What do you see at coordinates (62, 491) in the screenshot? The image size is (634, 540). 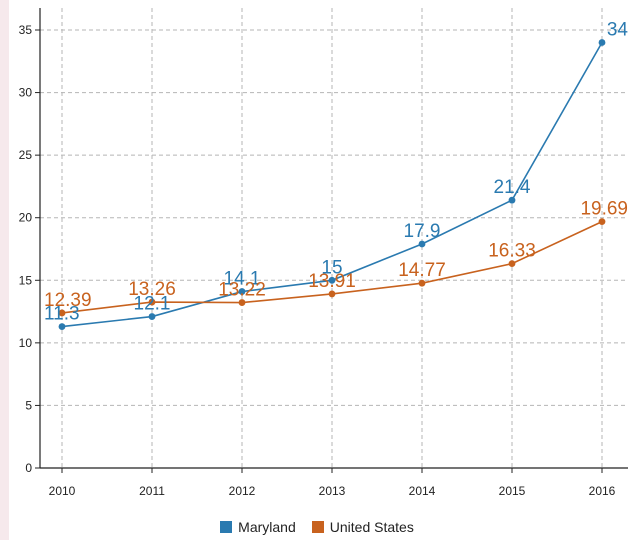 I see `x-tick-label: 2010` at bounding box center [62, 491].